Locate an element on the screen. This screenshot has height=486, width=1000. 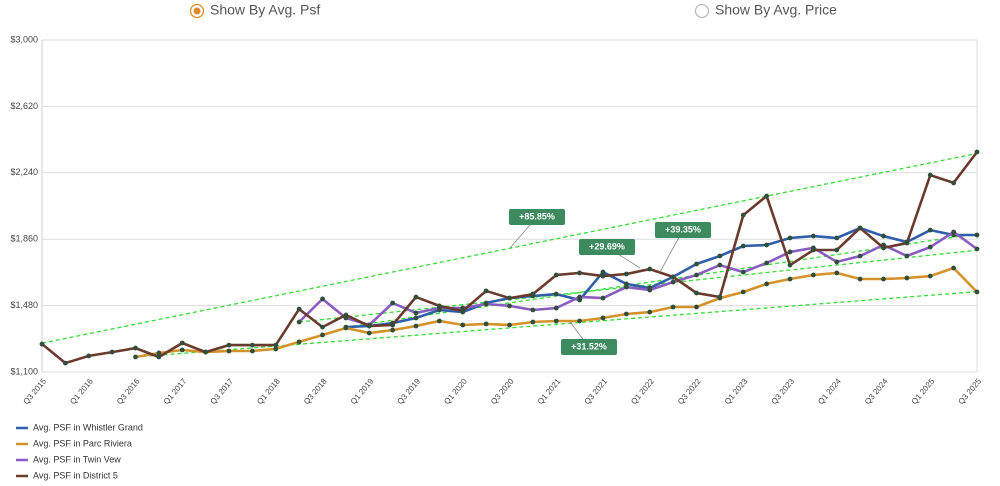
radio-option: Show By Avg. Psf is located at coordinates (255, 10).